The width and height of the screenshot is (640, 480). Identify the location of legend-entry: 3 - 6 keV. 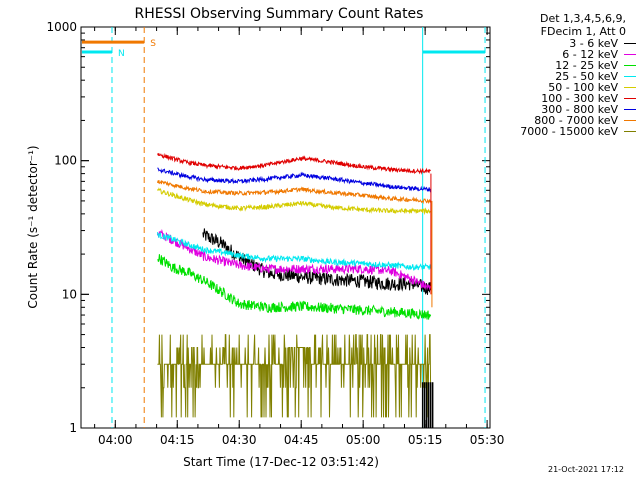
(560, 43).